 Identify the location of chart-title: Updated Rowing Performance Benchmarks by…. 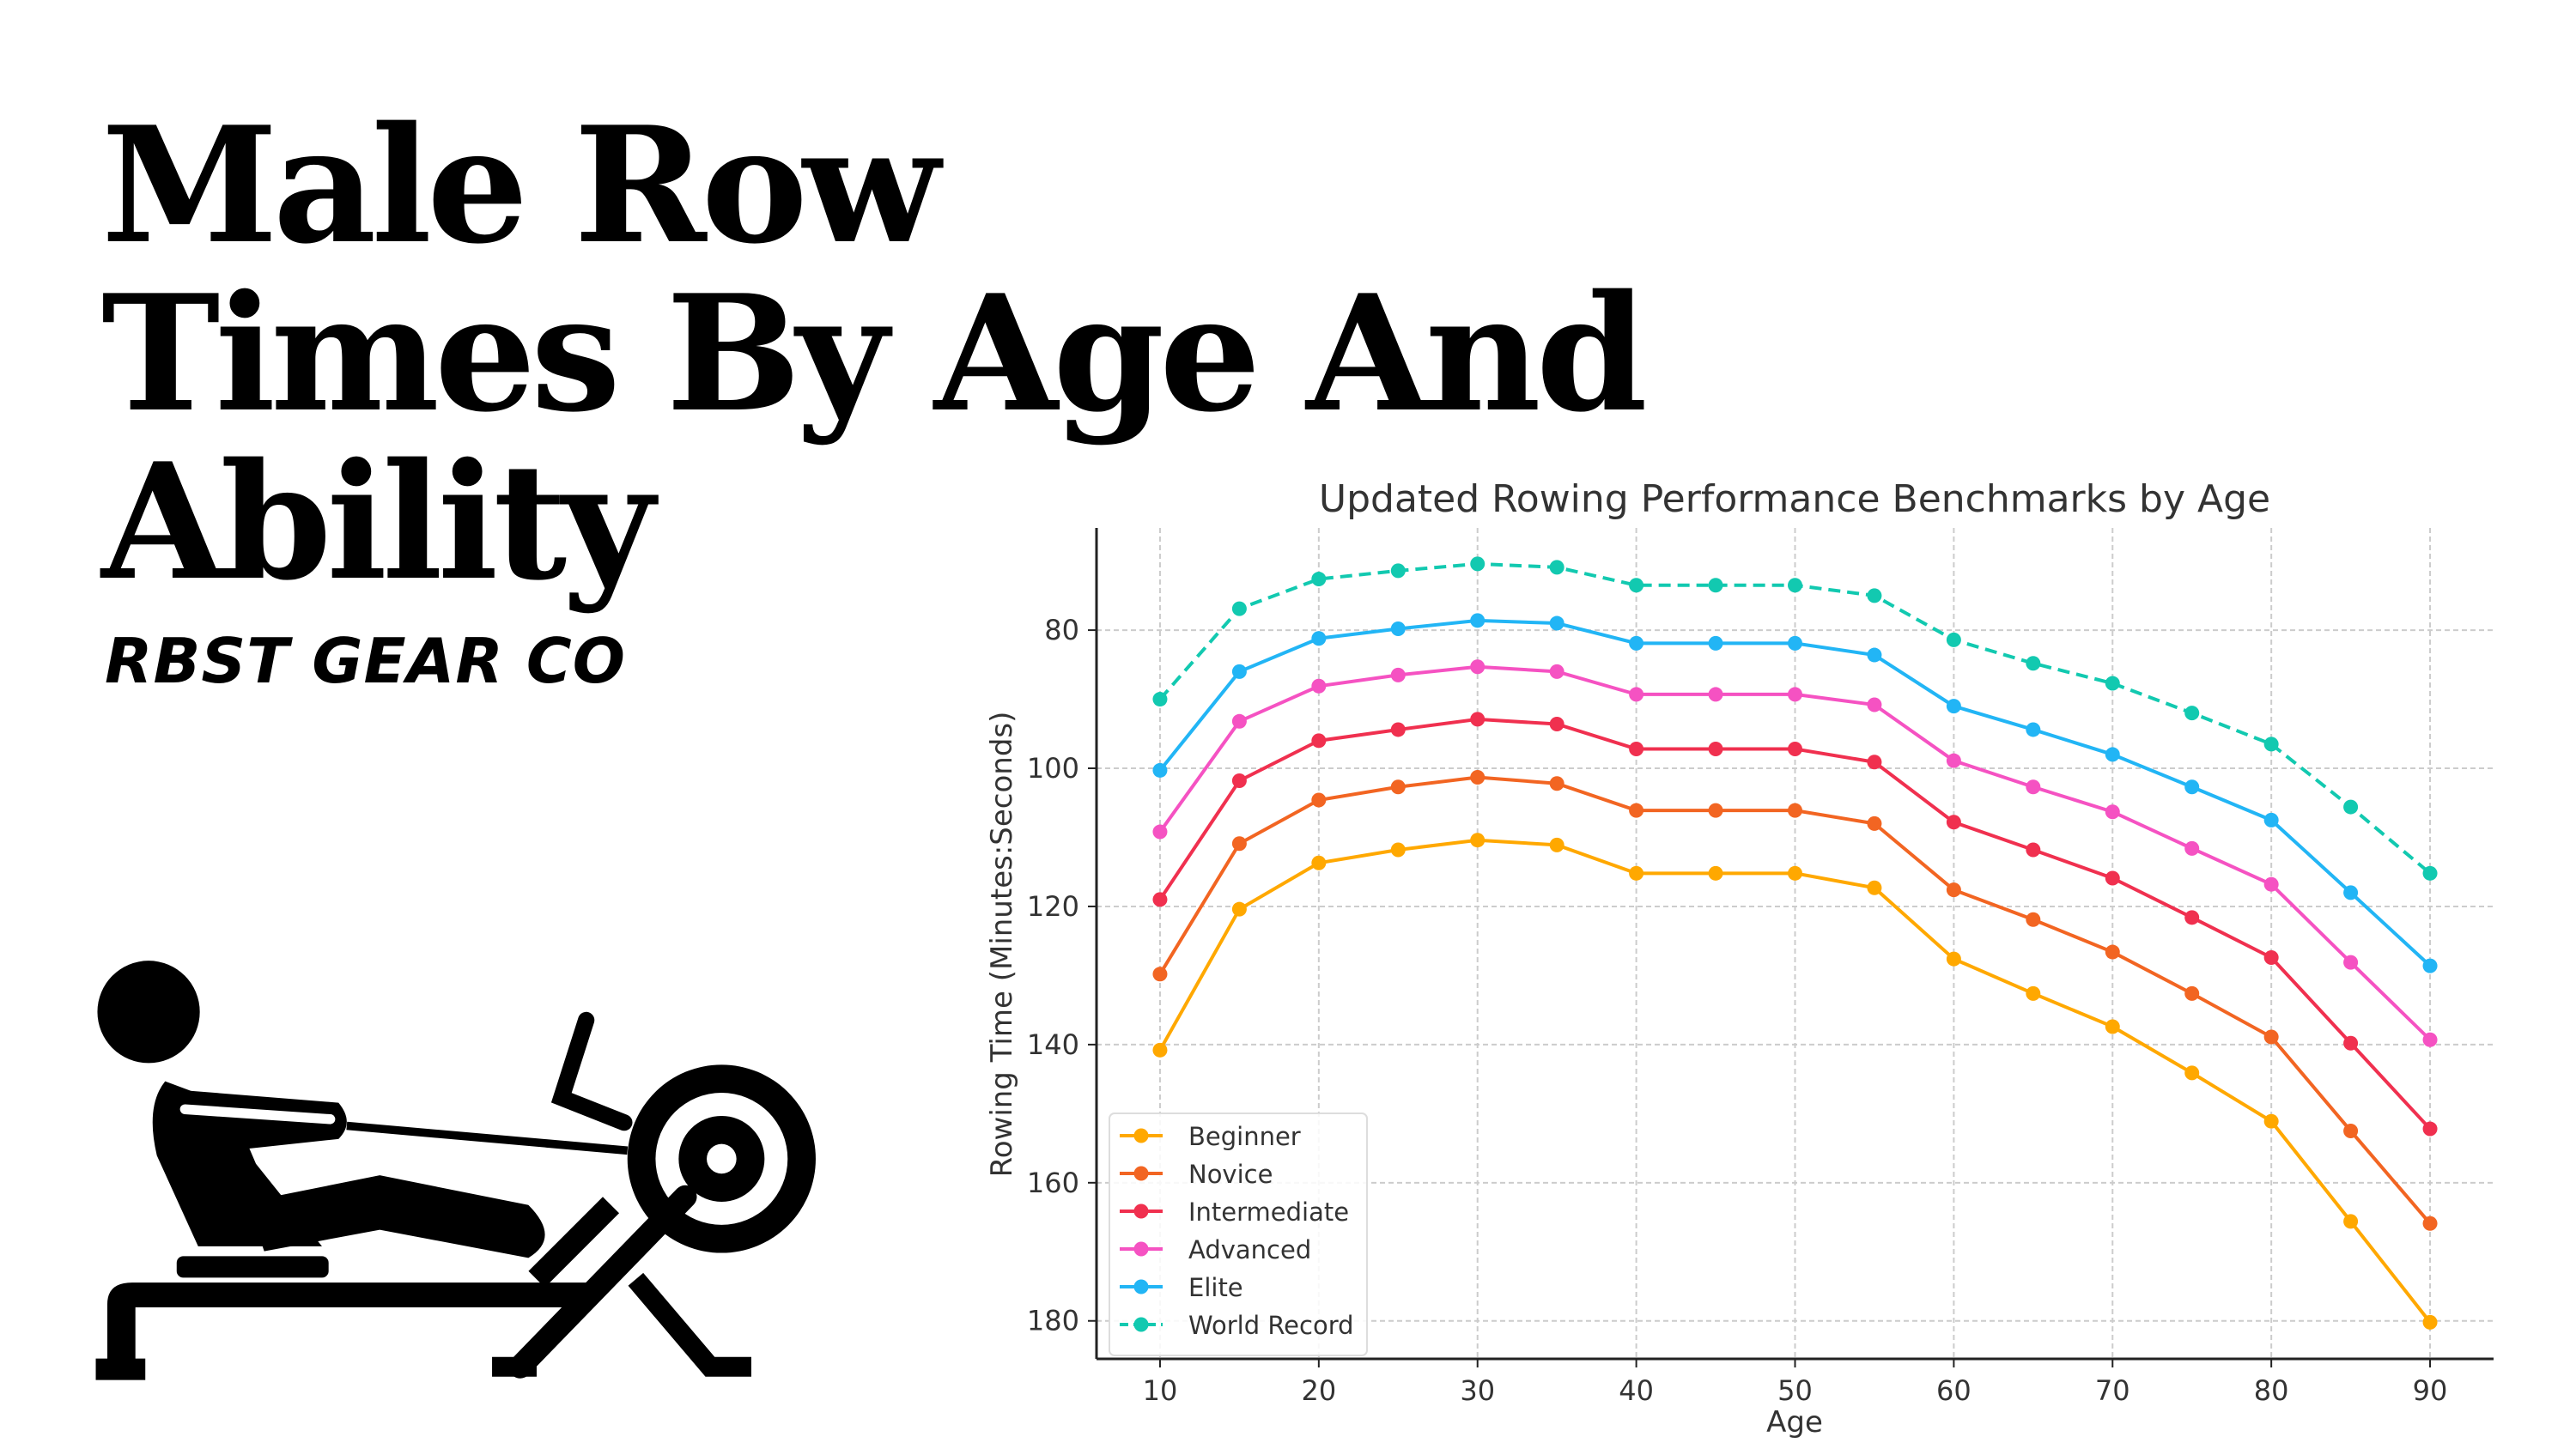
(1794, 499).